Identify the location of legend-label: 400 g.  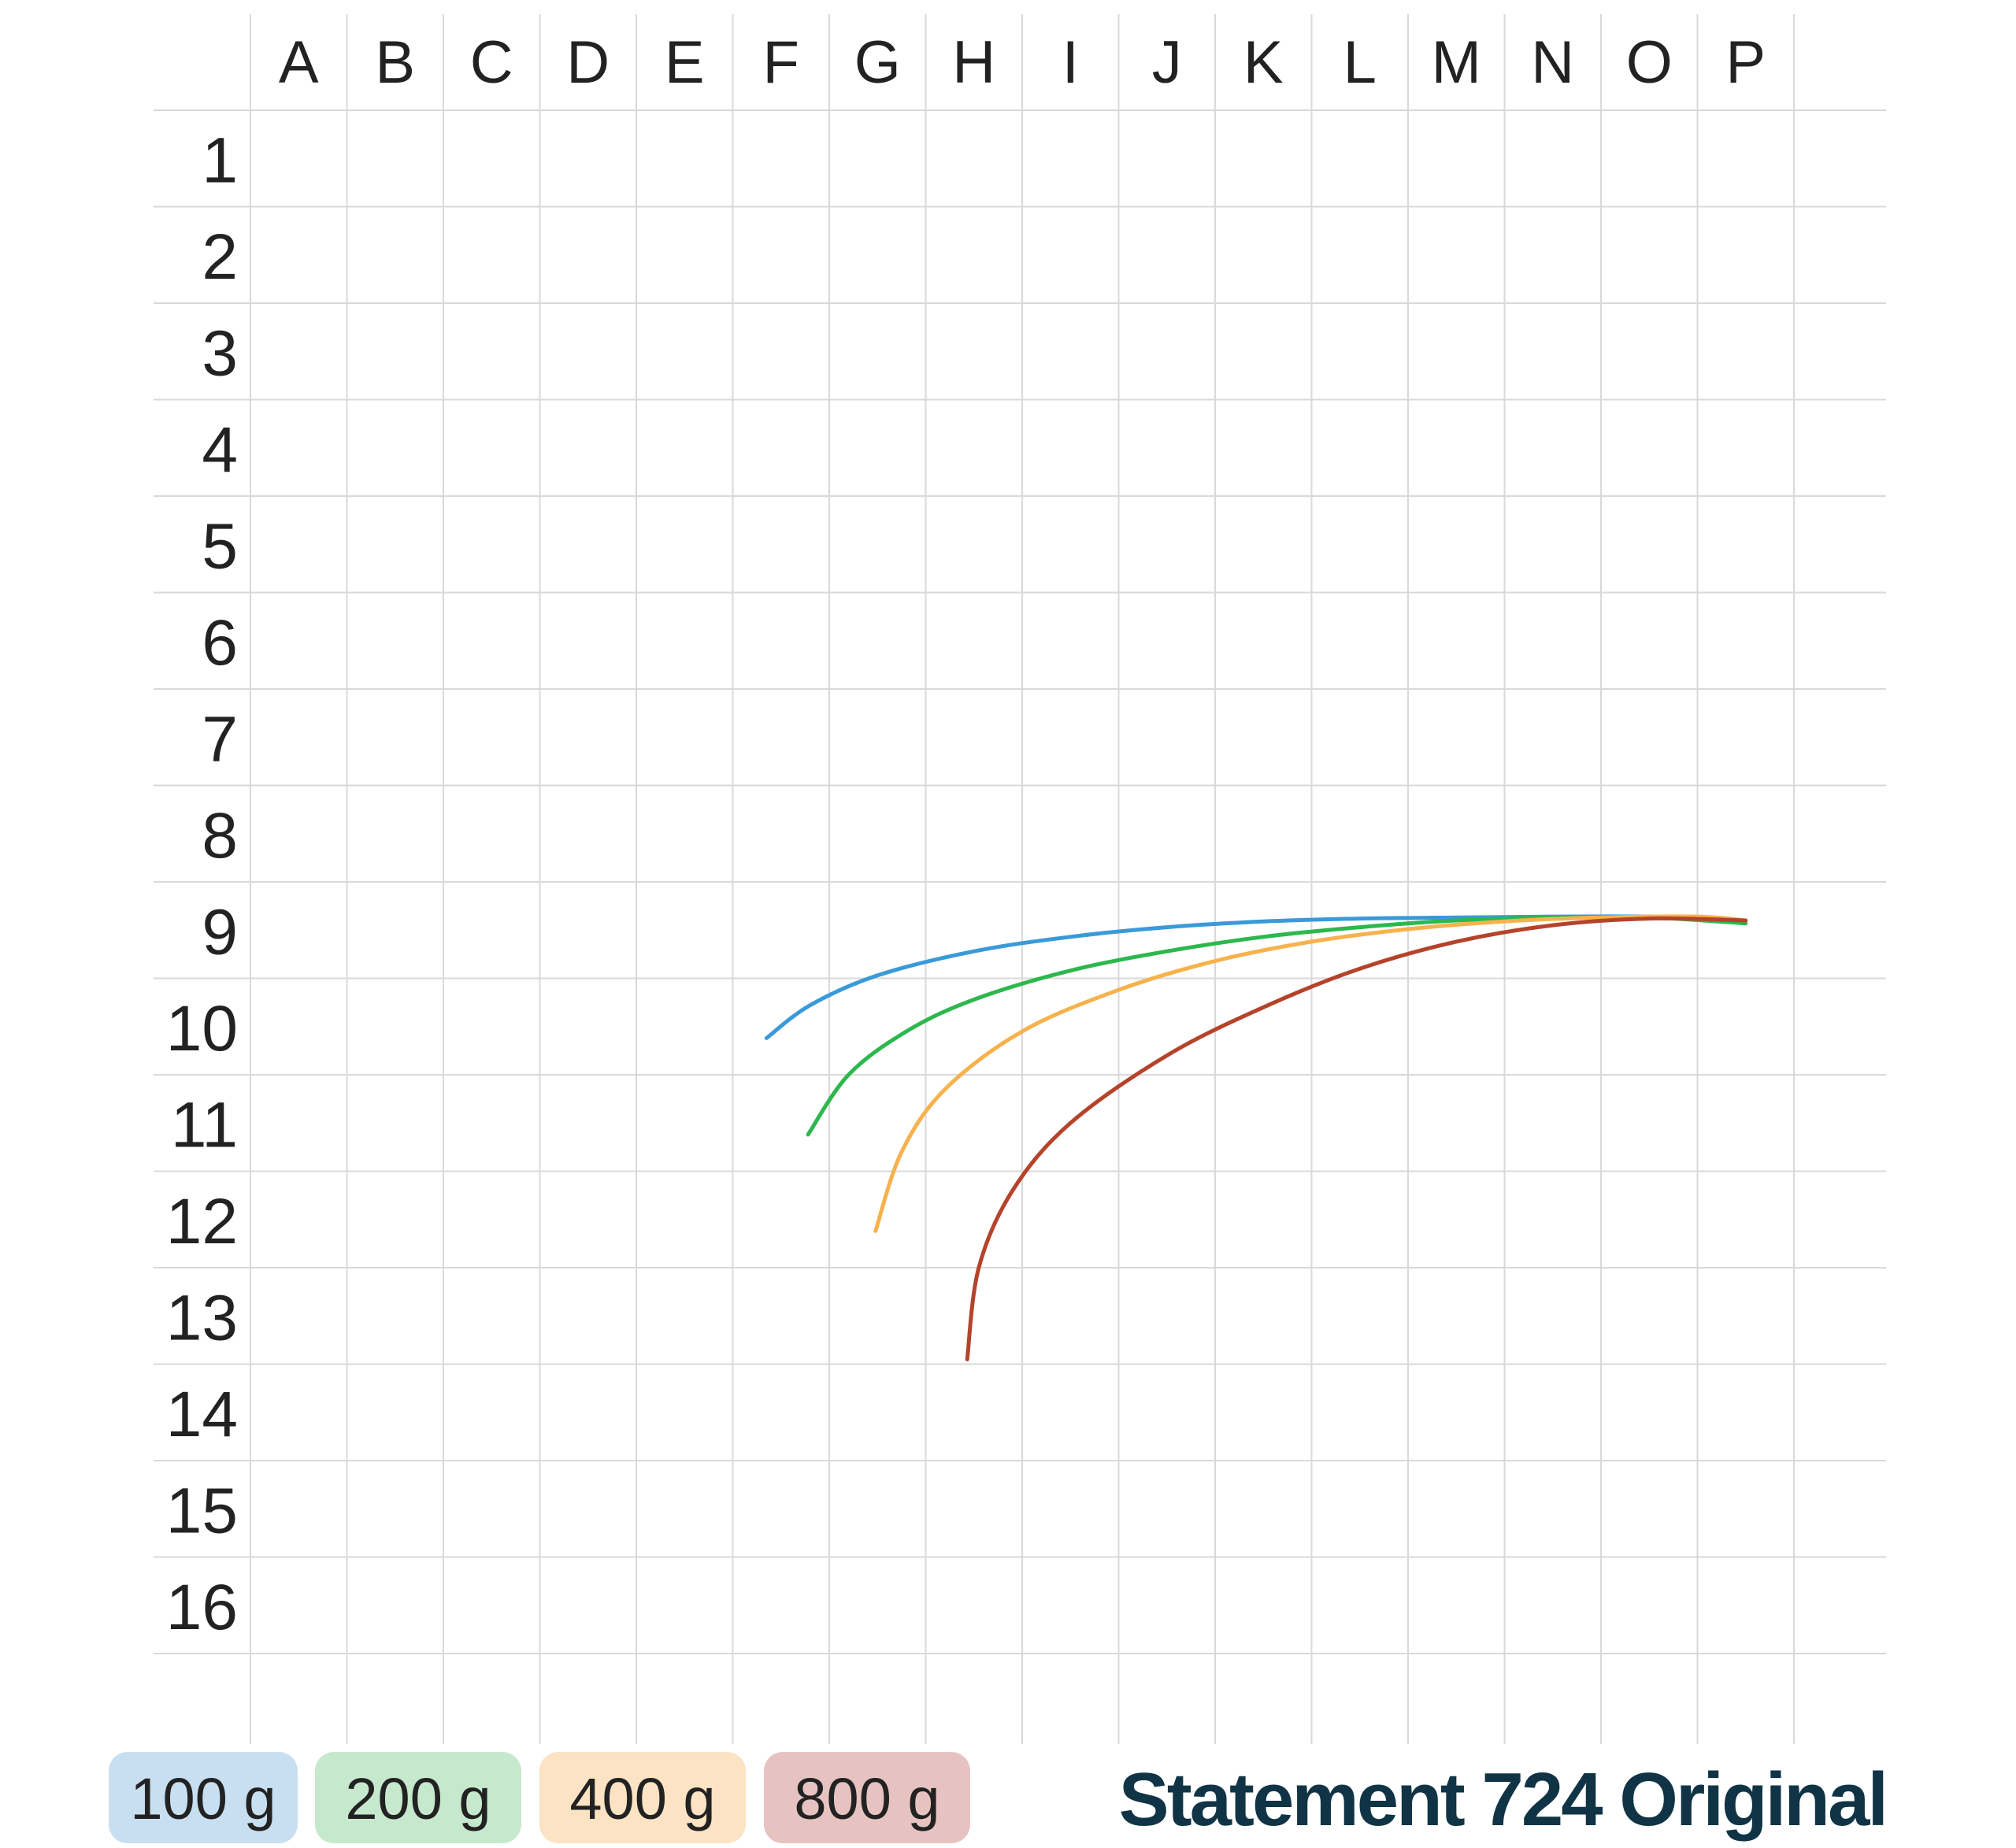
(642, 1798).